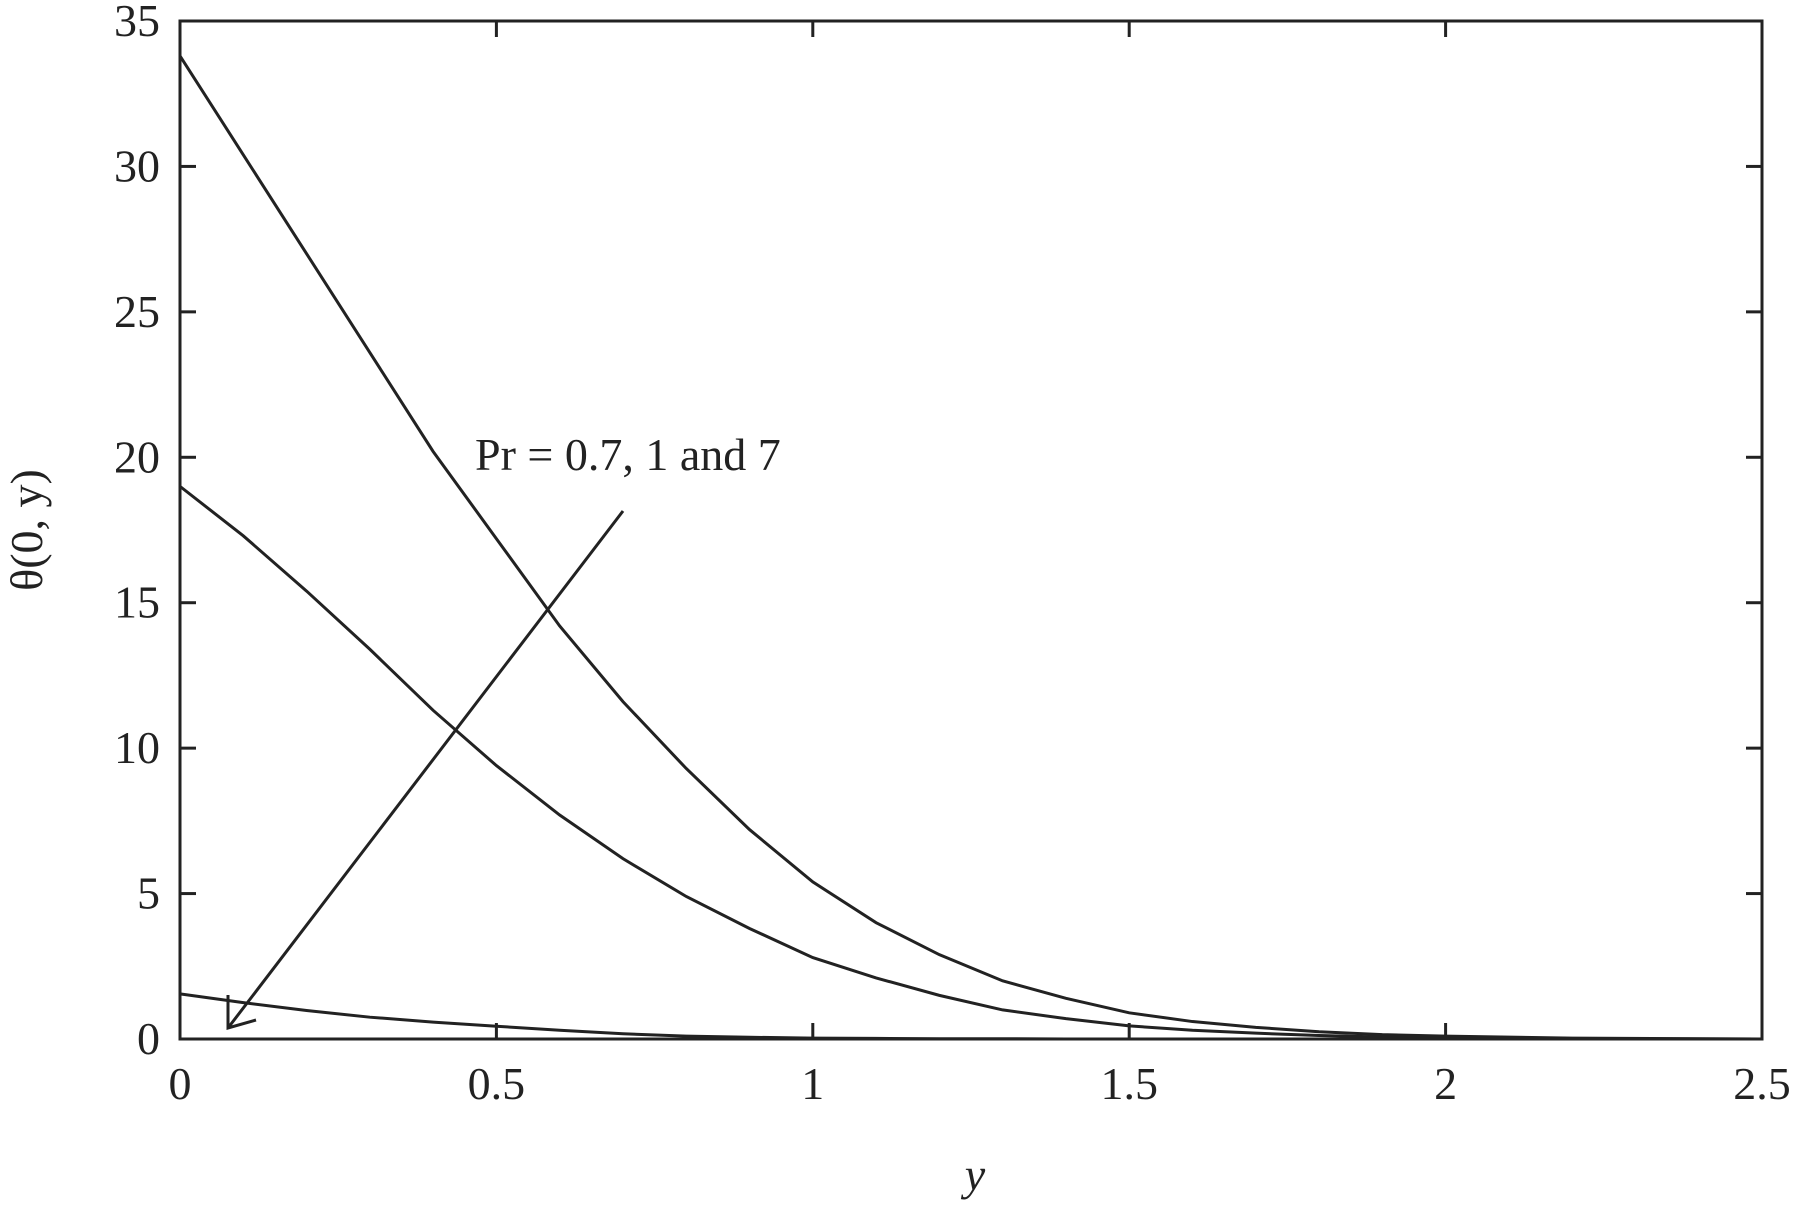  Describe the element at coordinates (26, 530) in the screenshot. I see `y-axis-label: θ(0, y)` at that location.